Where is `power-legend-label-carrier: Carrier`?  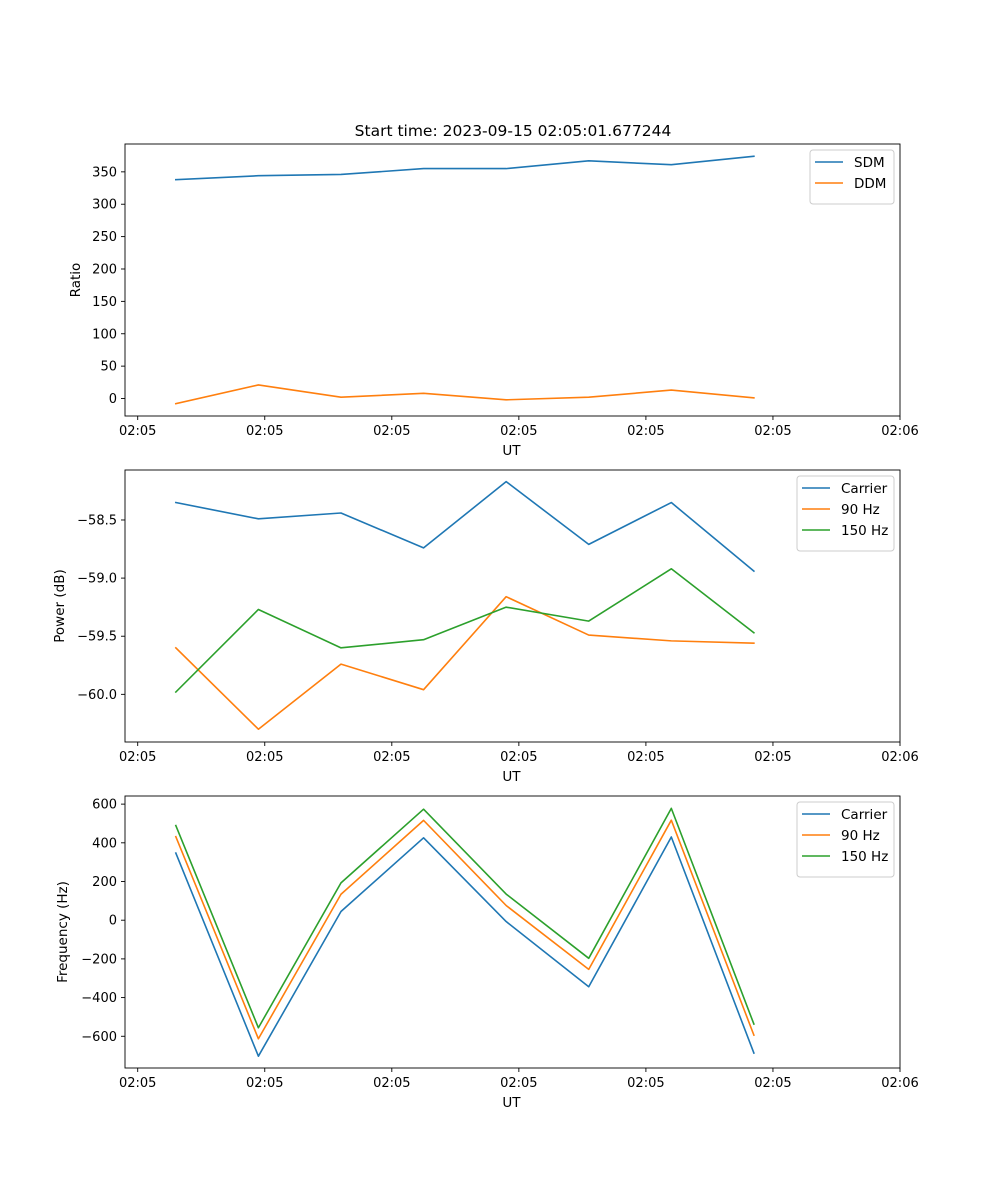
power-legend-label-carrier: Carrier is located at coordinates (864, 489).